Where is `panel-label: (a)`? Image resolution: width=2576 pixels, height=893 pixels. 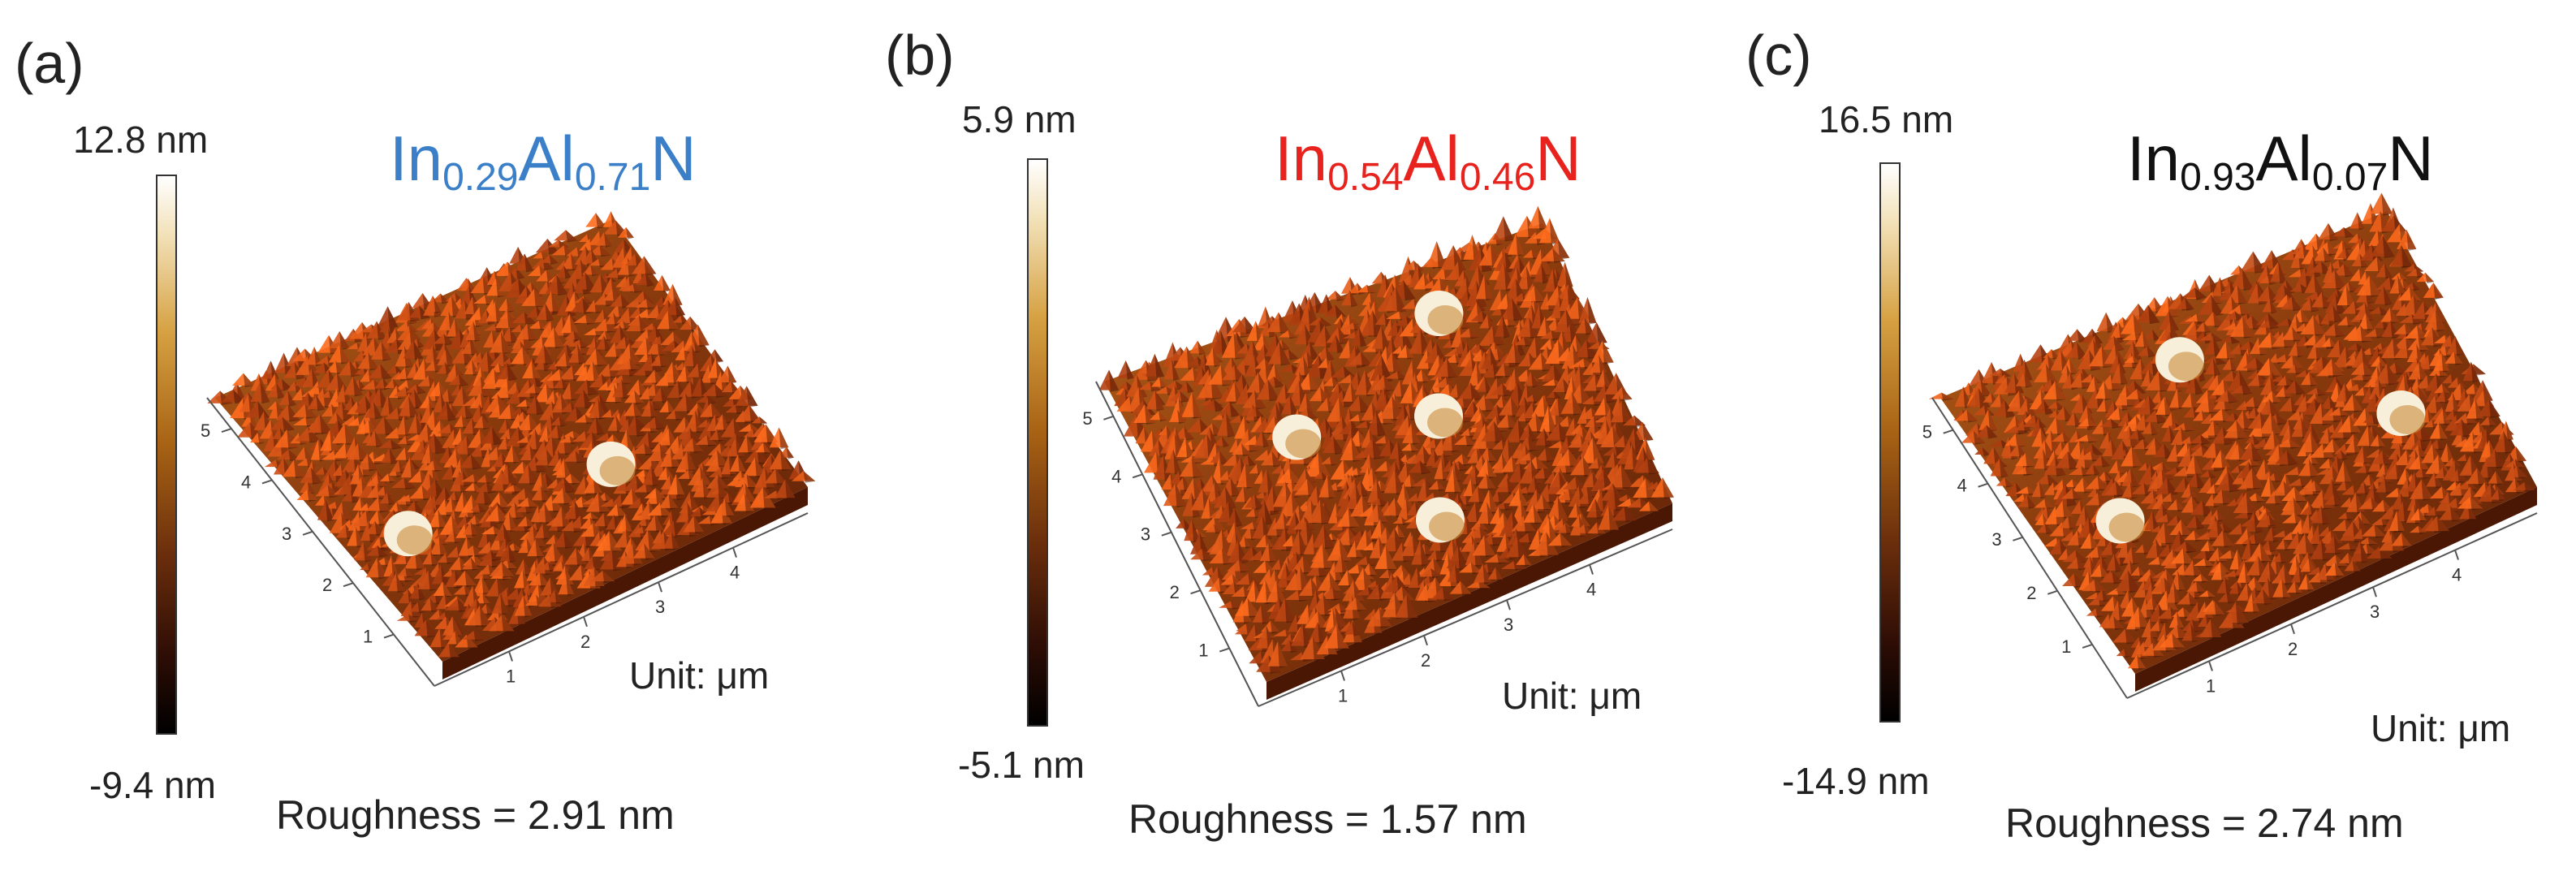
panel-label: (a) is located at coordinates (49, 63).